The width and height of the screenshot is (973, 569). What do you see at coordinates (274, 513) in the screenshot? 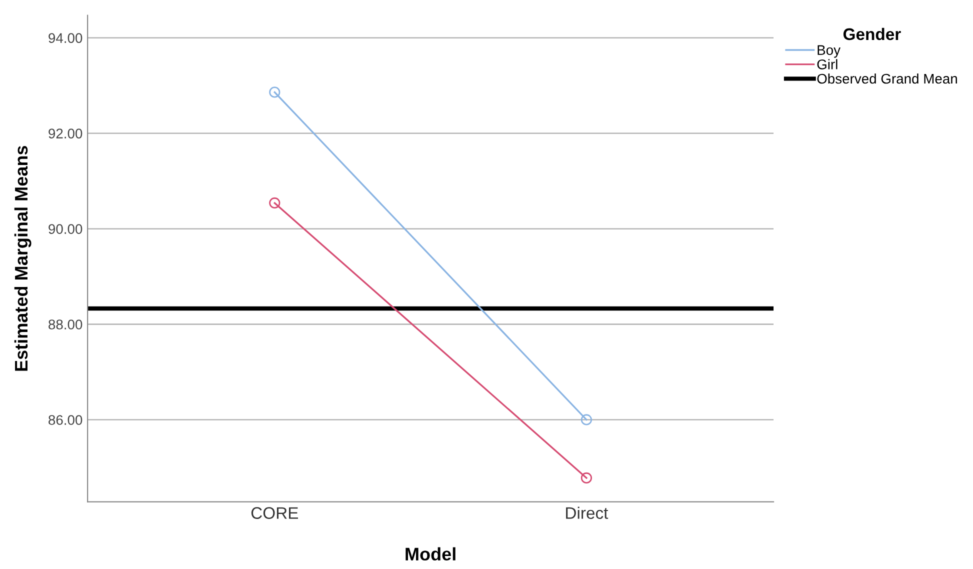
I see `x-tick-label: CORE` at bounding box center [274, 513].